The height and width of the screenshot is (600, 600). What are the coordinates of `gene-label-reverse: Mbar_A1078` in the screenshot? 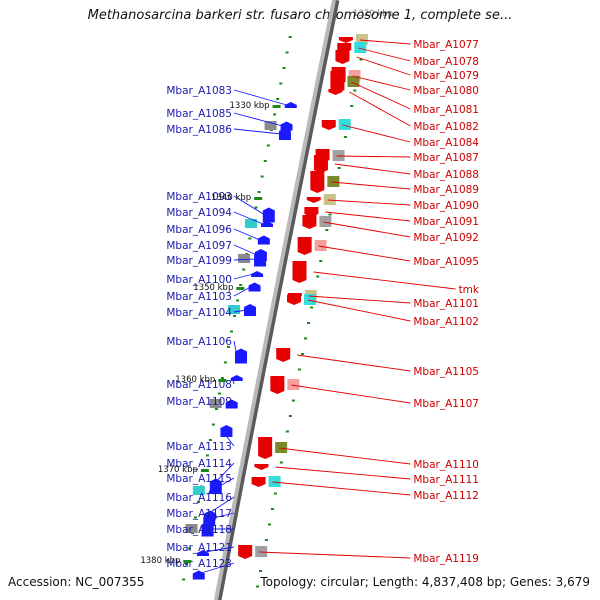 It's located at (446, 62).